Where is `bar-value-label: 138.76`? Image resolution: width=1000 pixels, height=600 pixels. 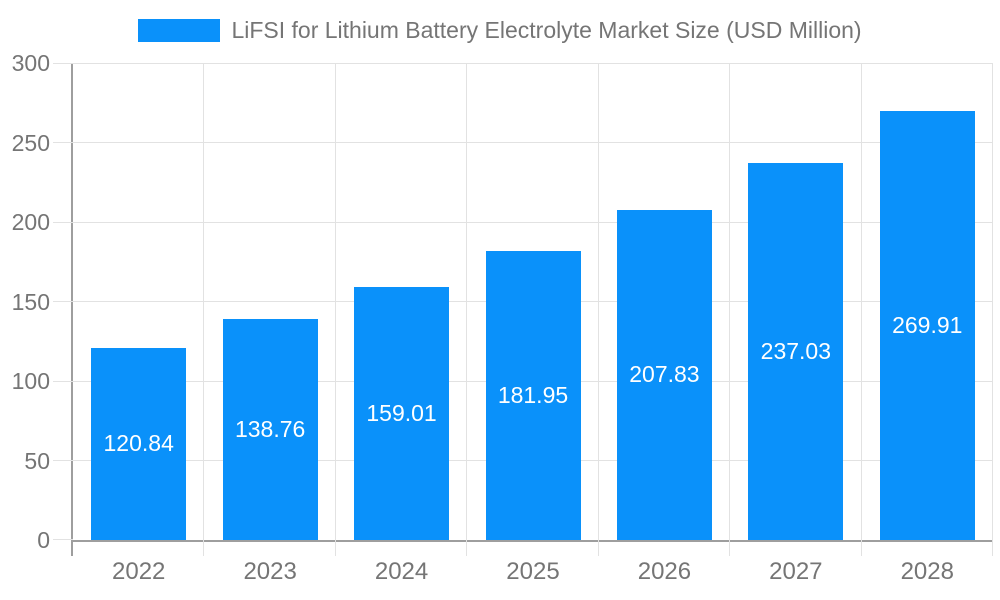
bar-value-label: 138.76 is located at coordinates (270, 429).